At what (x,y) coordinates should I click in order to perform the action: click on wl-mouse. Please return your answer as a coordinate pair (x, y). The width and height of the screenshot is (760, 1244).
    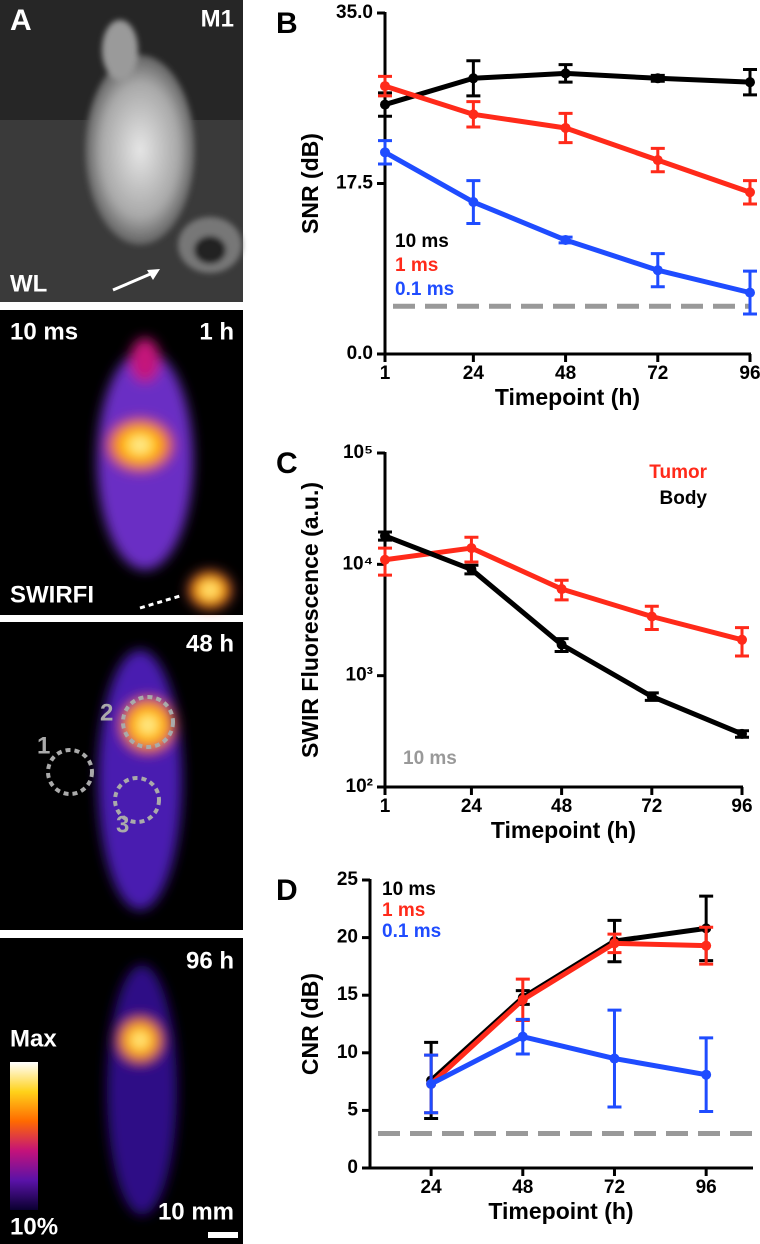
    Looking at the image, I should click on (163, 146).